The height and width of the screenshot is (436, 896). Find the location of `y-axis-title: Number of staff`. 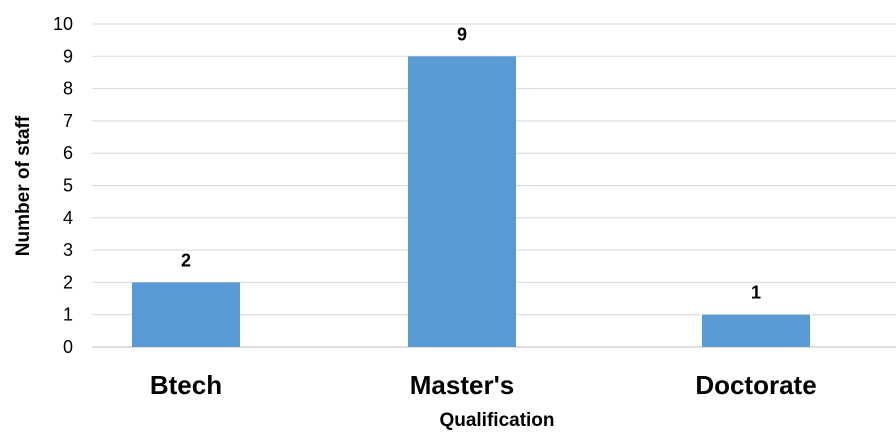

y-axis-title: Number of staff is located at coordinates (23, 185).